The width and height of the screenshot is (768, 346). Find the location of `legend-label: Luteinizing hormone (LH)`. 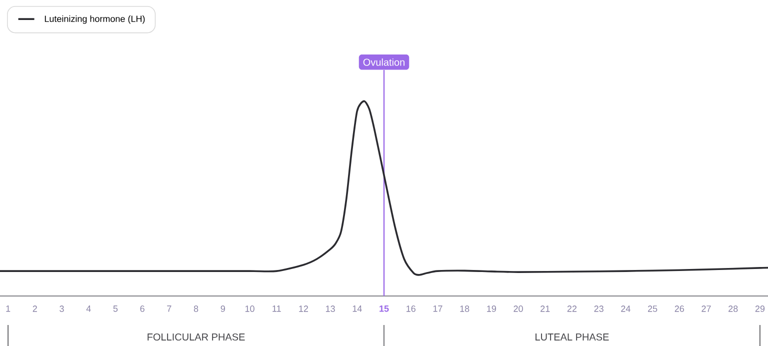

legend-label: Luteinizing hormone (LH) is located at coordinates (94, 19).